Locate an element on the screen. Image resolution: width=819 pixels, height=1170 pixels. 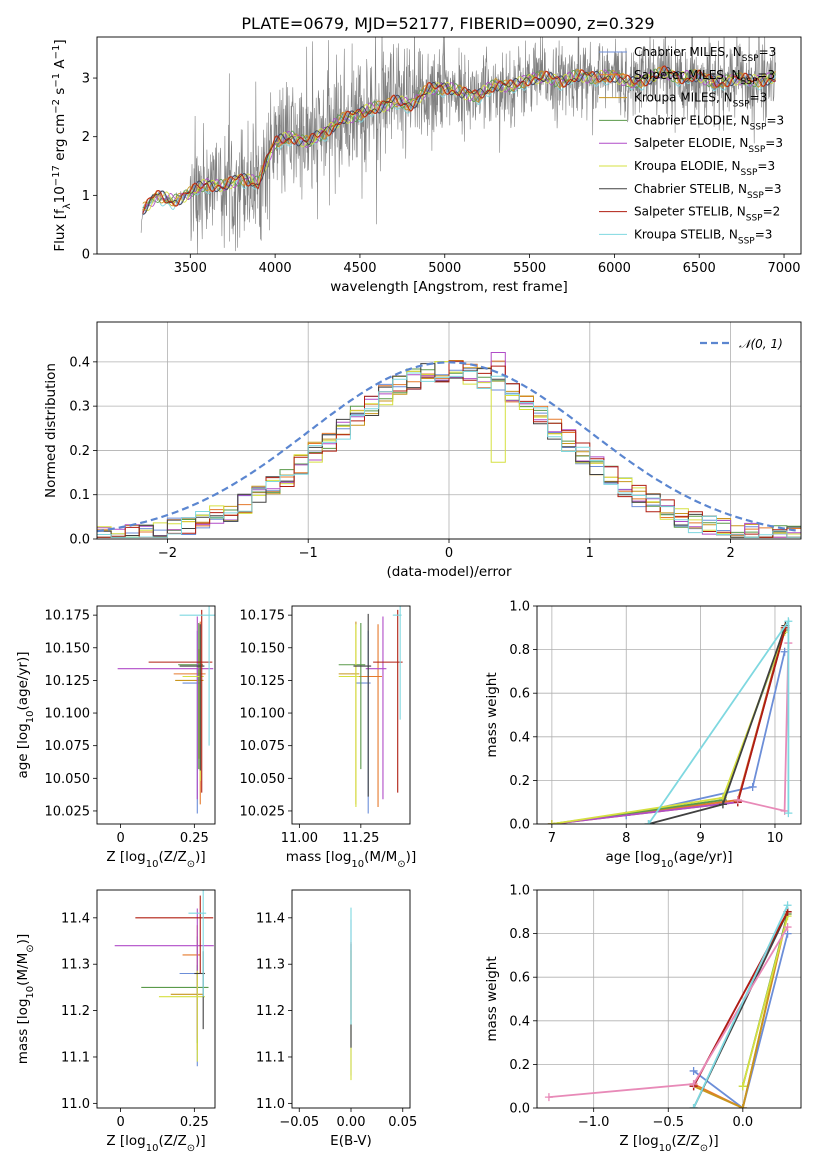
x-tick-label: −2 is located at coordinates (167, 553).